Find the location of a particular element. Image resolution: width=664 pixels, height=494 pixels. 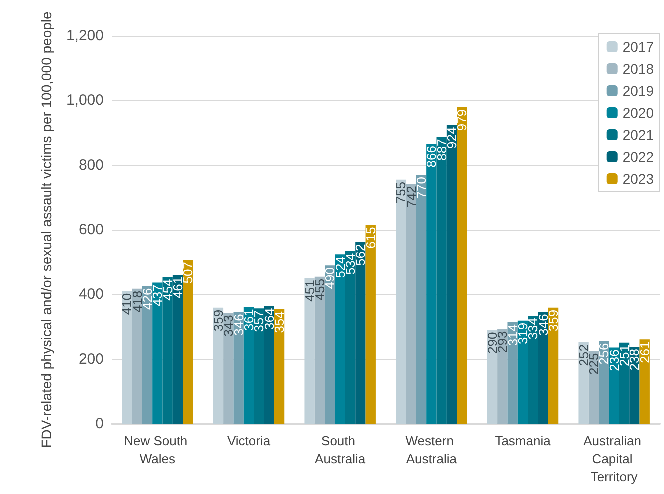

x-tick-label: Tasmania is located at coordinates (523, 441).